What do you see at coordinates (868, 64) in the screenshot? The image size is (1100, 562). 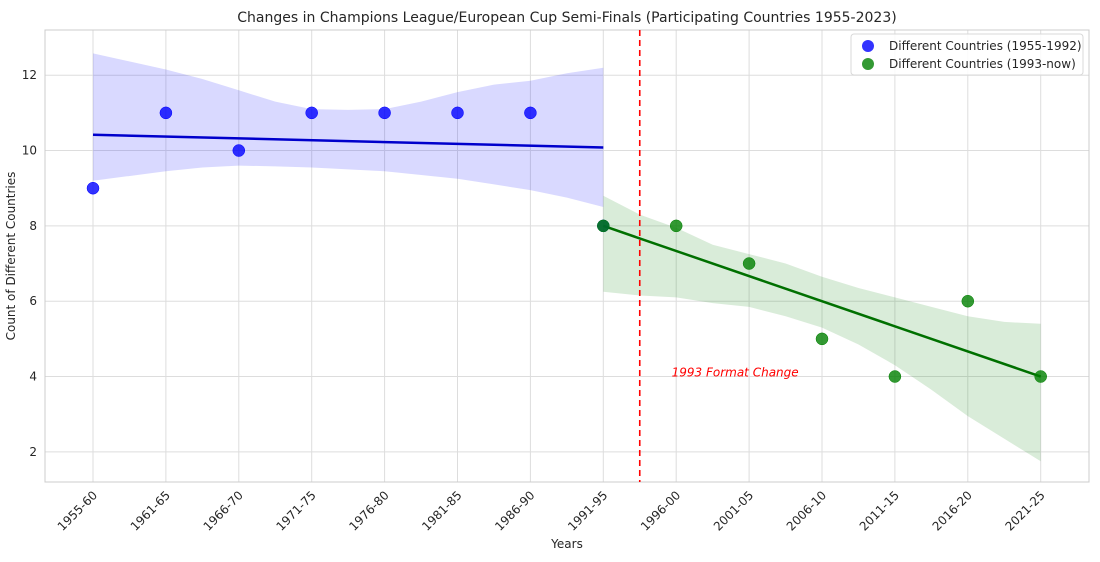 I see `legend-marker-green` at bounding box center [868, 64].